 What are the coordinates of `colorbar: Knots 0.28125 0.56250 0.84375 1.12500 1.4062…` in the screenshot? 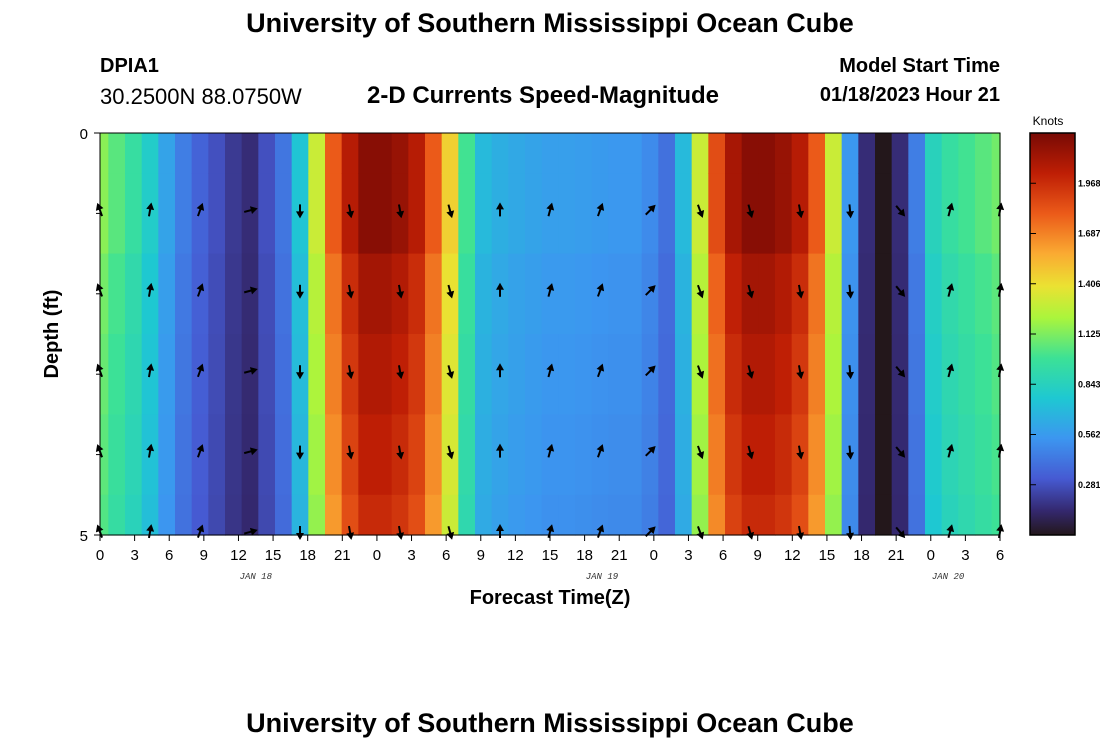 It's located at (1064, 325).